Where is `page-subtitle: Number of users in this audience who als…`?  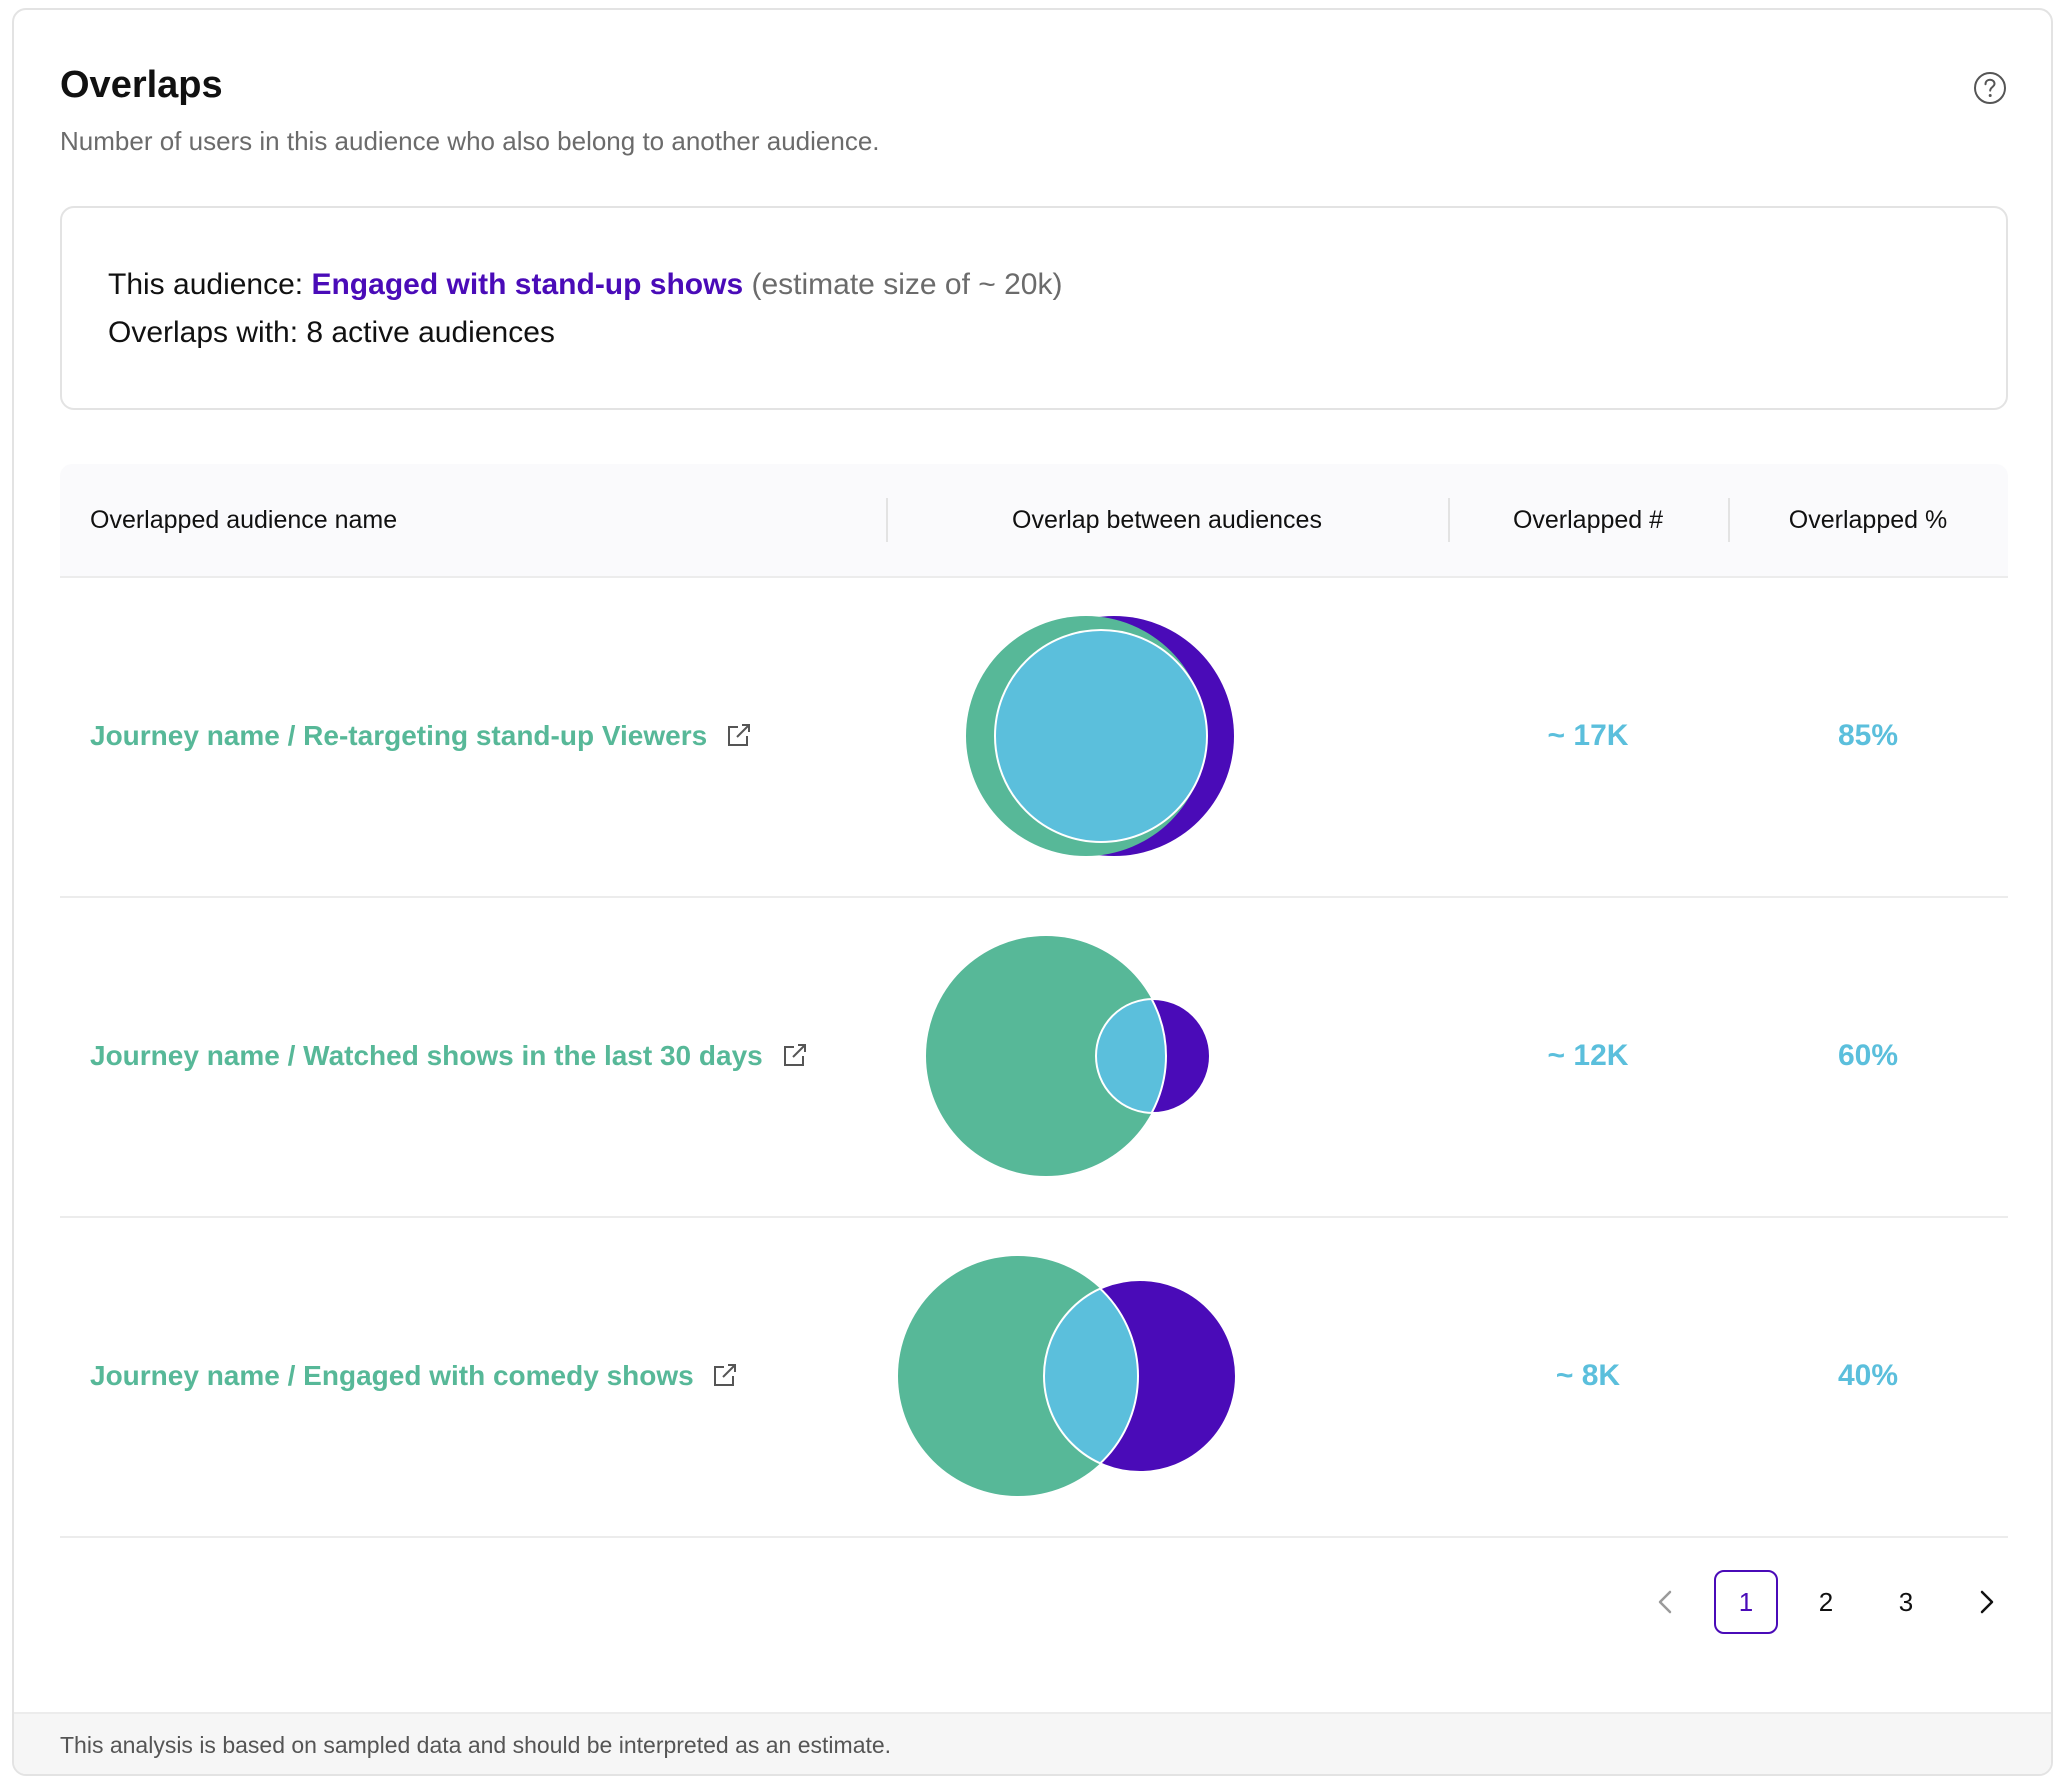
page-subtitle: Number of users in this audience who als… is located at coordinates (470, 141).